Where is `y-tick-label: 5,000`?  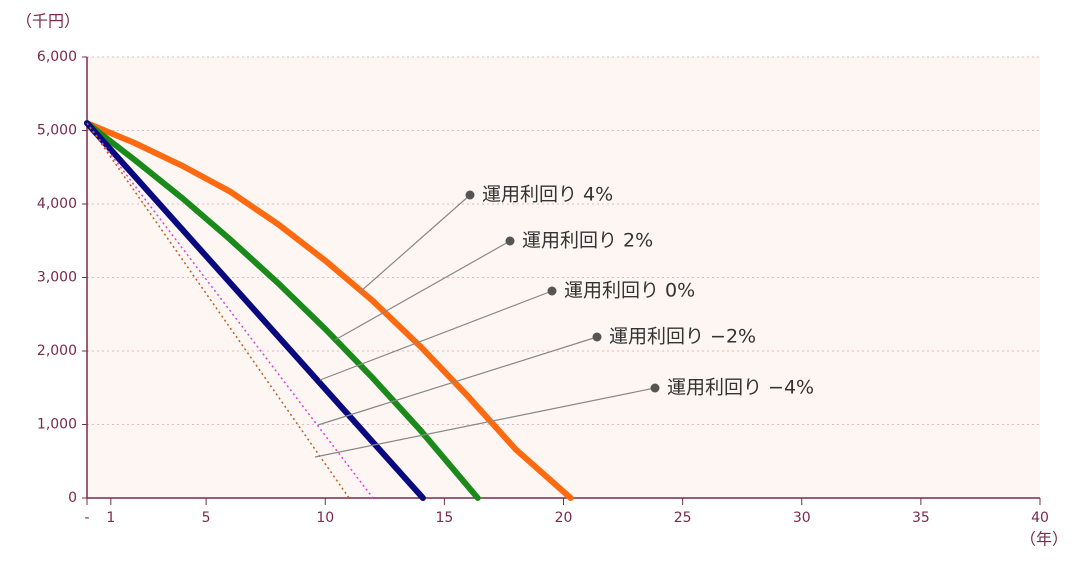 y-tick-label: 5,000 is located at coordinates (57, 131).